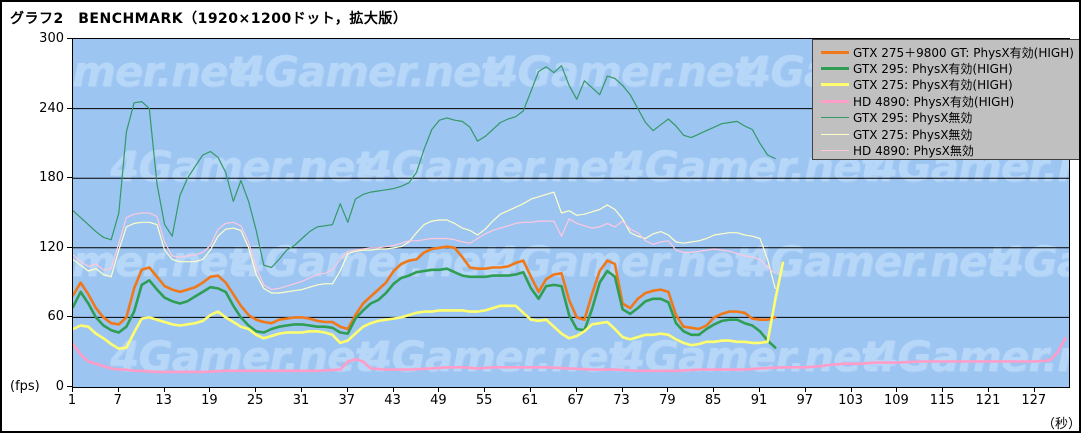  What do you see at coordinates (51, 247) in the screenshot?
I see `y-tick-label-120: 120` at bounding box center [51, 247].